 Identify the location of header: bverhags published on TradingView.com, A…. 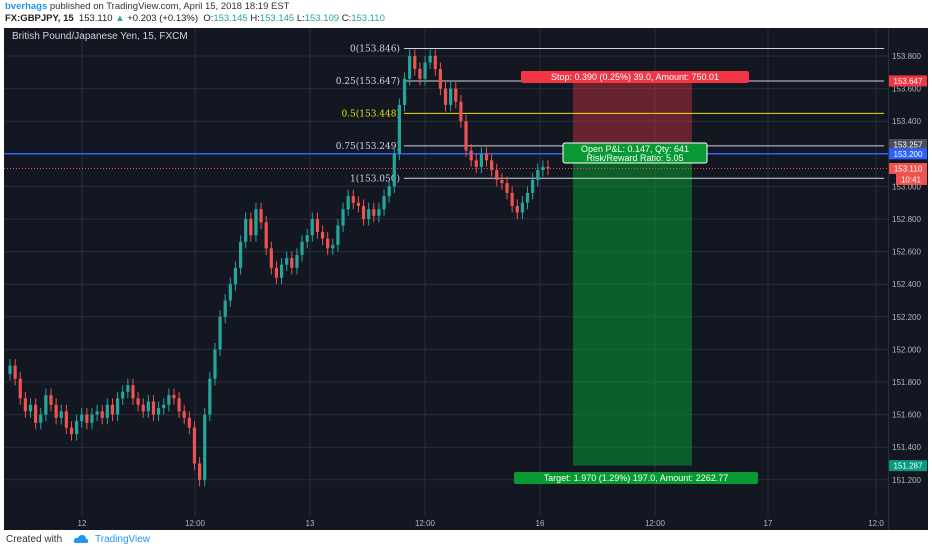
(466, 13).